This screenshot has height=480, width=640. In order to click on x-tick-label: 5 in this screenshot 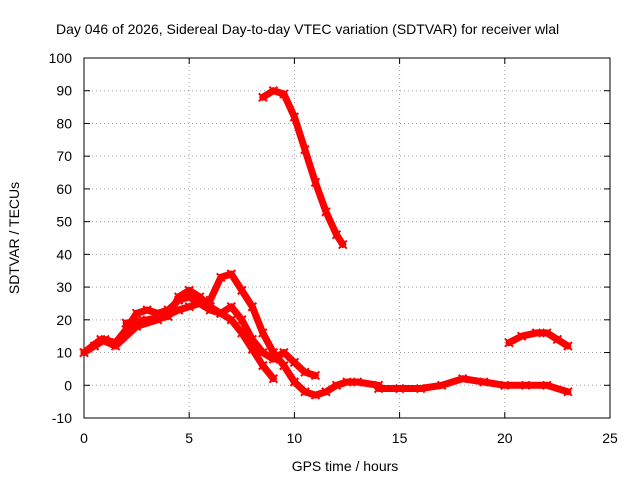, I will do `click(189, 438)`.